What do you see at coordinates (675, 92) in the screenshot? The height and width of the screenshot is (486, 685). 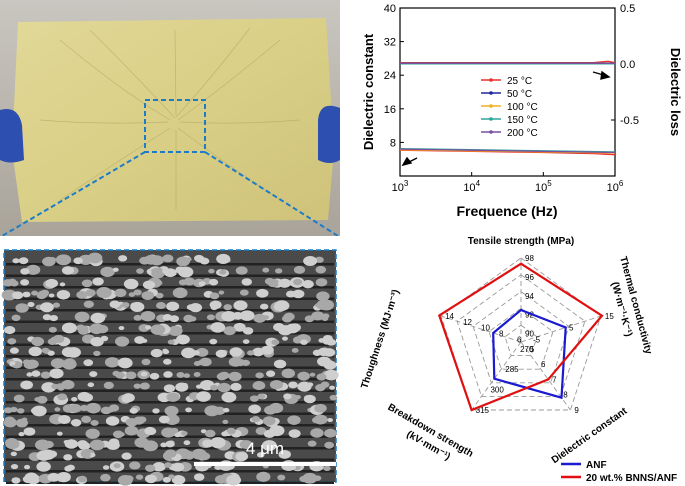 I see `y2-axis-label: Dielectric loss` at bounding box center [675, 92].